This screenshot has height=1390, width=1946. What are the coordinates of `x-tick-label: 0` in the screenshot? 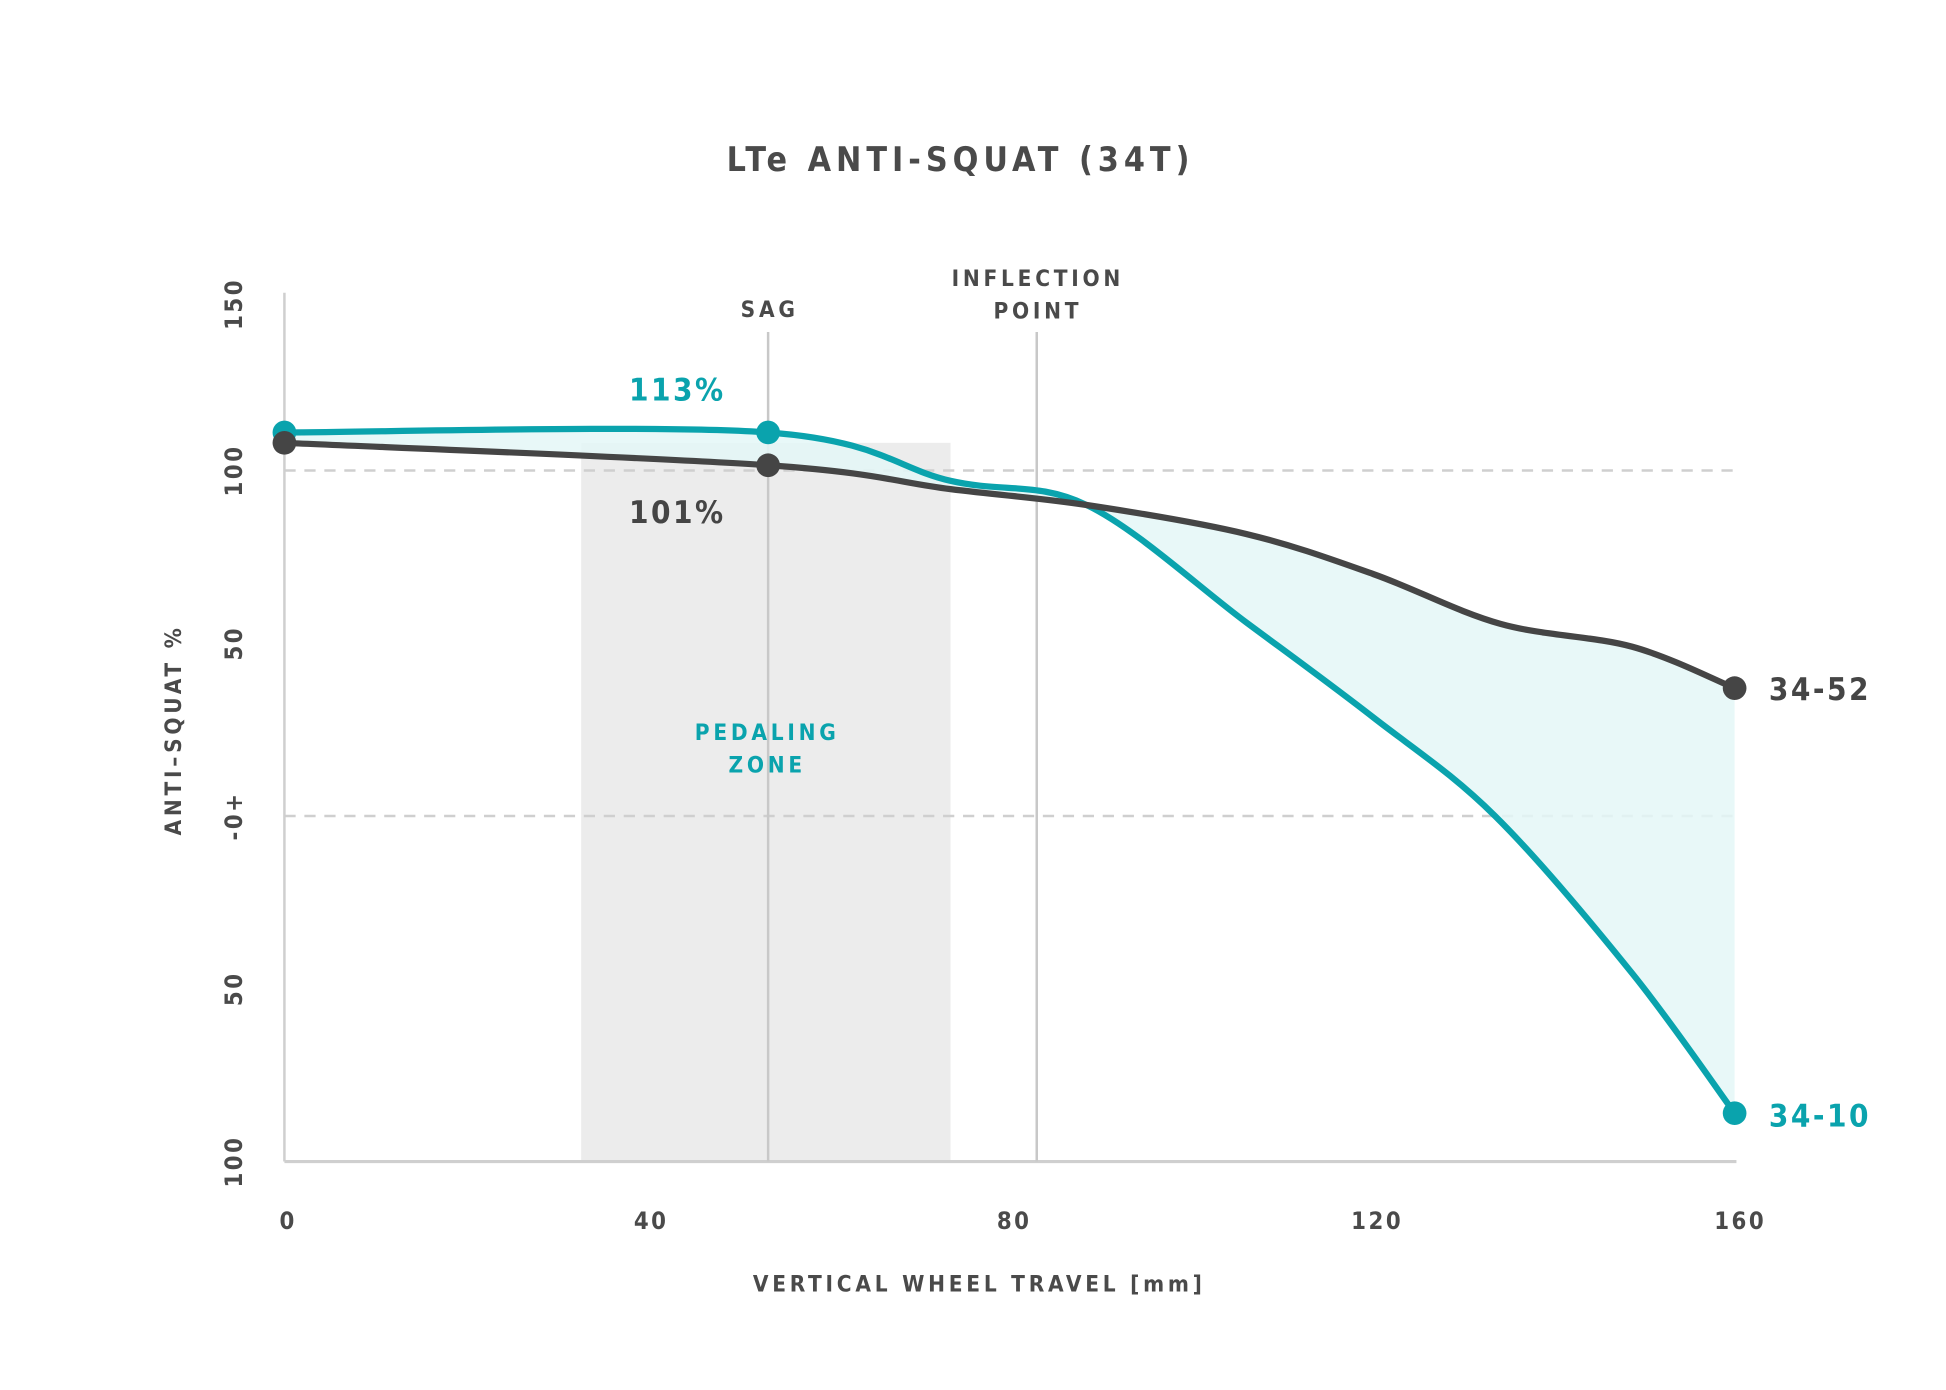 It's located at (287, 1221).